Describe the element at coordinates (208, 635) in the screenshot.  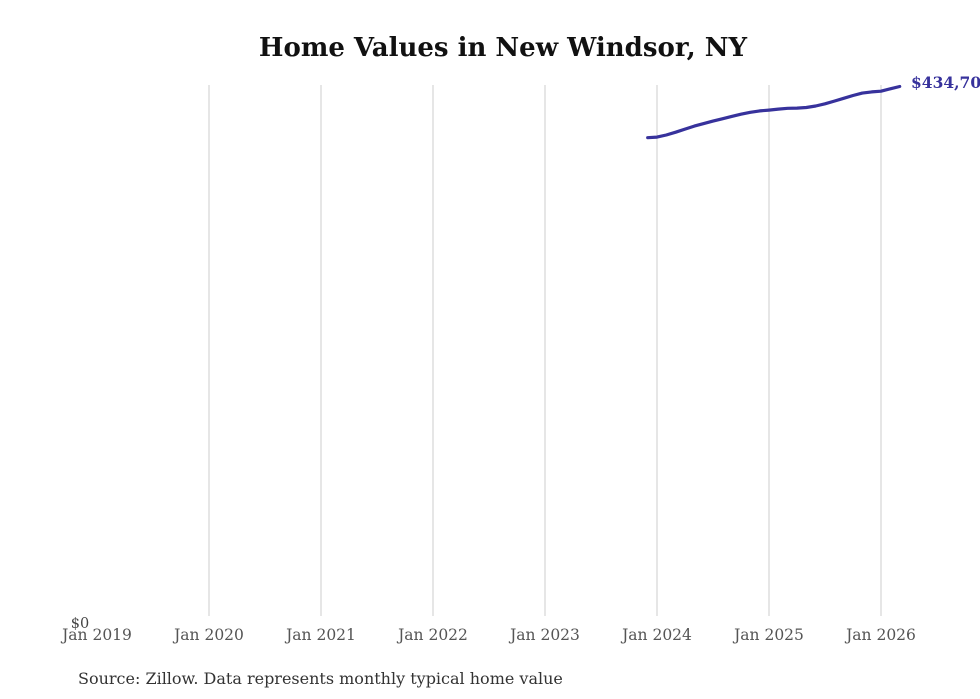
I see `x-tick-label: Jan 2020` at that location.